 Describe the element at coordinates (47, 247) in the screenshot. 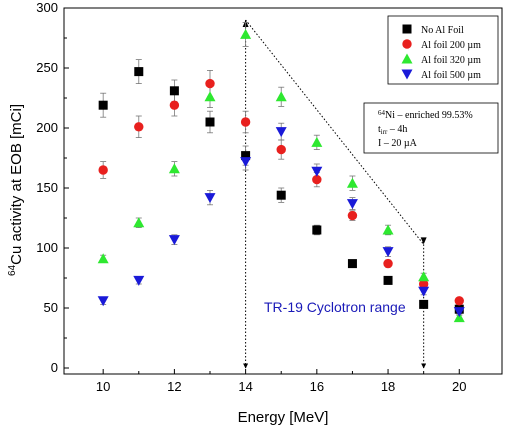

I see `y-tick-label: 100` at that location.